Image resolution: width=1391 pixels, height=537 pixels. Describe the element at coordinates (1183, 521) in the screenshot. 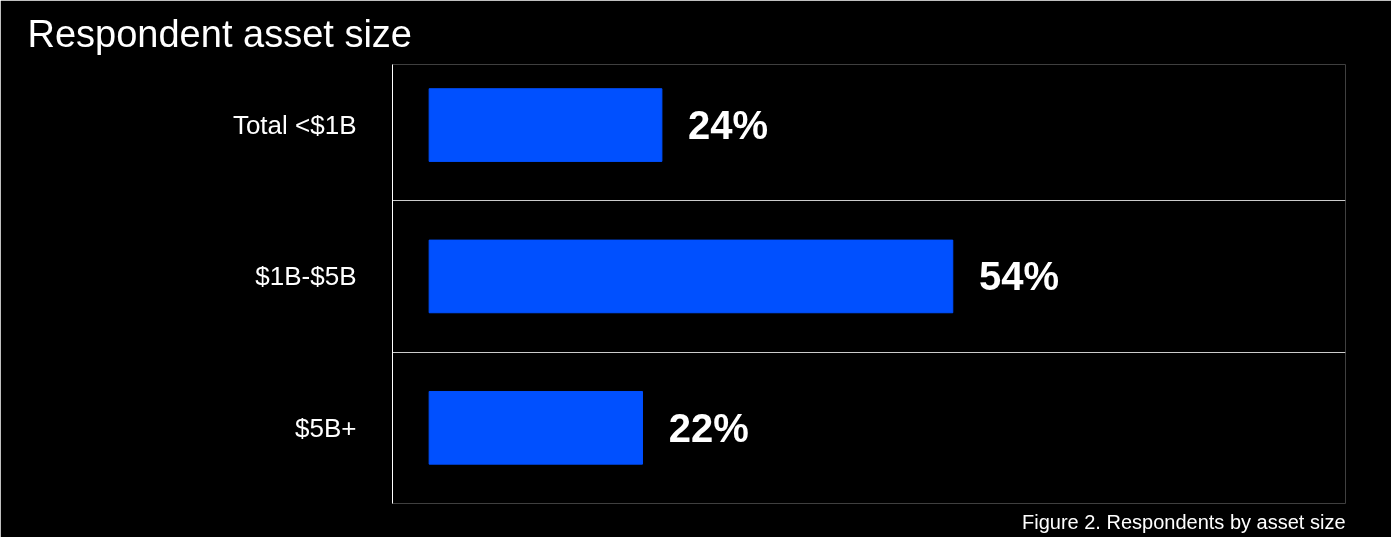

I see `caption: Figure 2. Respondents by asset size` at that location.